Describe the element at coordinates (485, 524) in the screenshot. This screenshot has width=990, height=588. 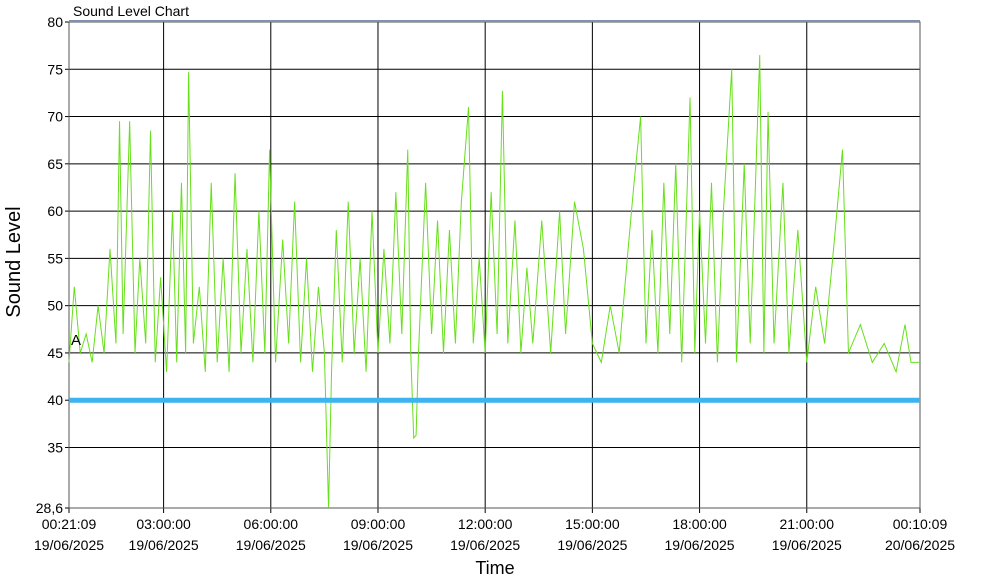
I see `x-tick-time: 12:00:00` at that location.